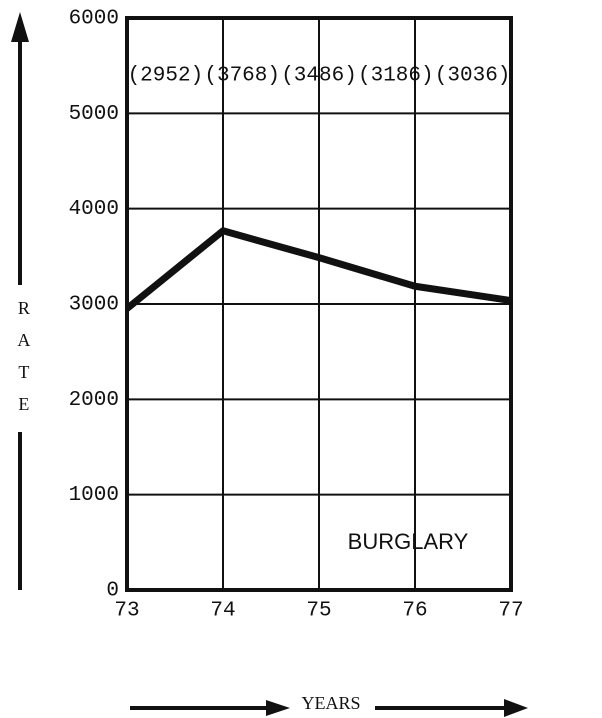 Image resolution: width=602 pixels, height=718 pixels. What do you see at coordinates (94, 400) in the screenshot?
I see `y-tick-label: 2000` at bounding box center [94, 400].